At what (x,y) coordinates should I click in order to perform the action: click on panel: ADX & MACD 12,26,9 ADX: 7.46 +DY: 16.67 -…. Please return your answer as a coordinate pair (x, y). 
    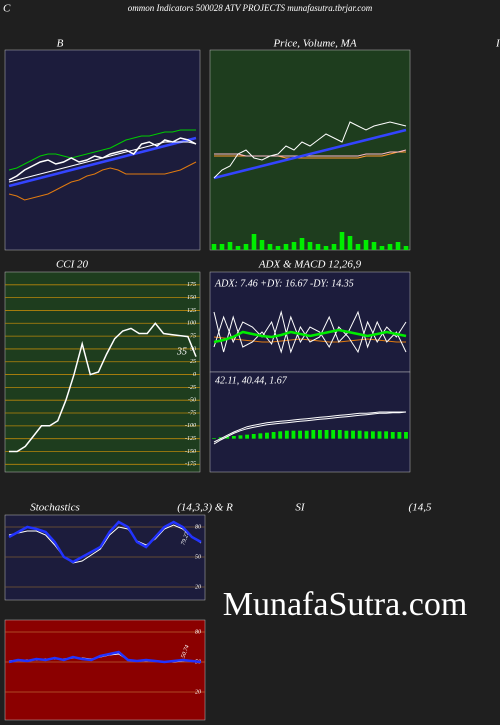
    Looking at the image, I should click on (310, 316).